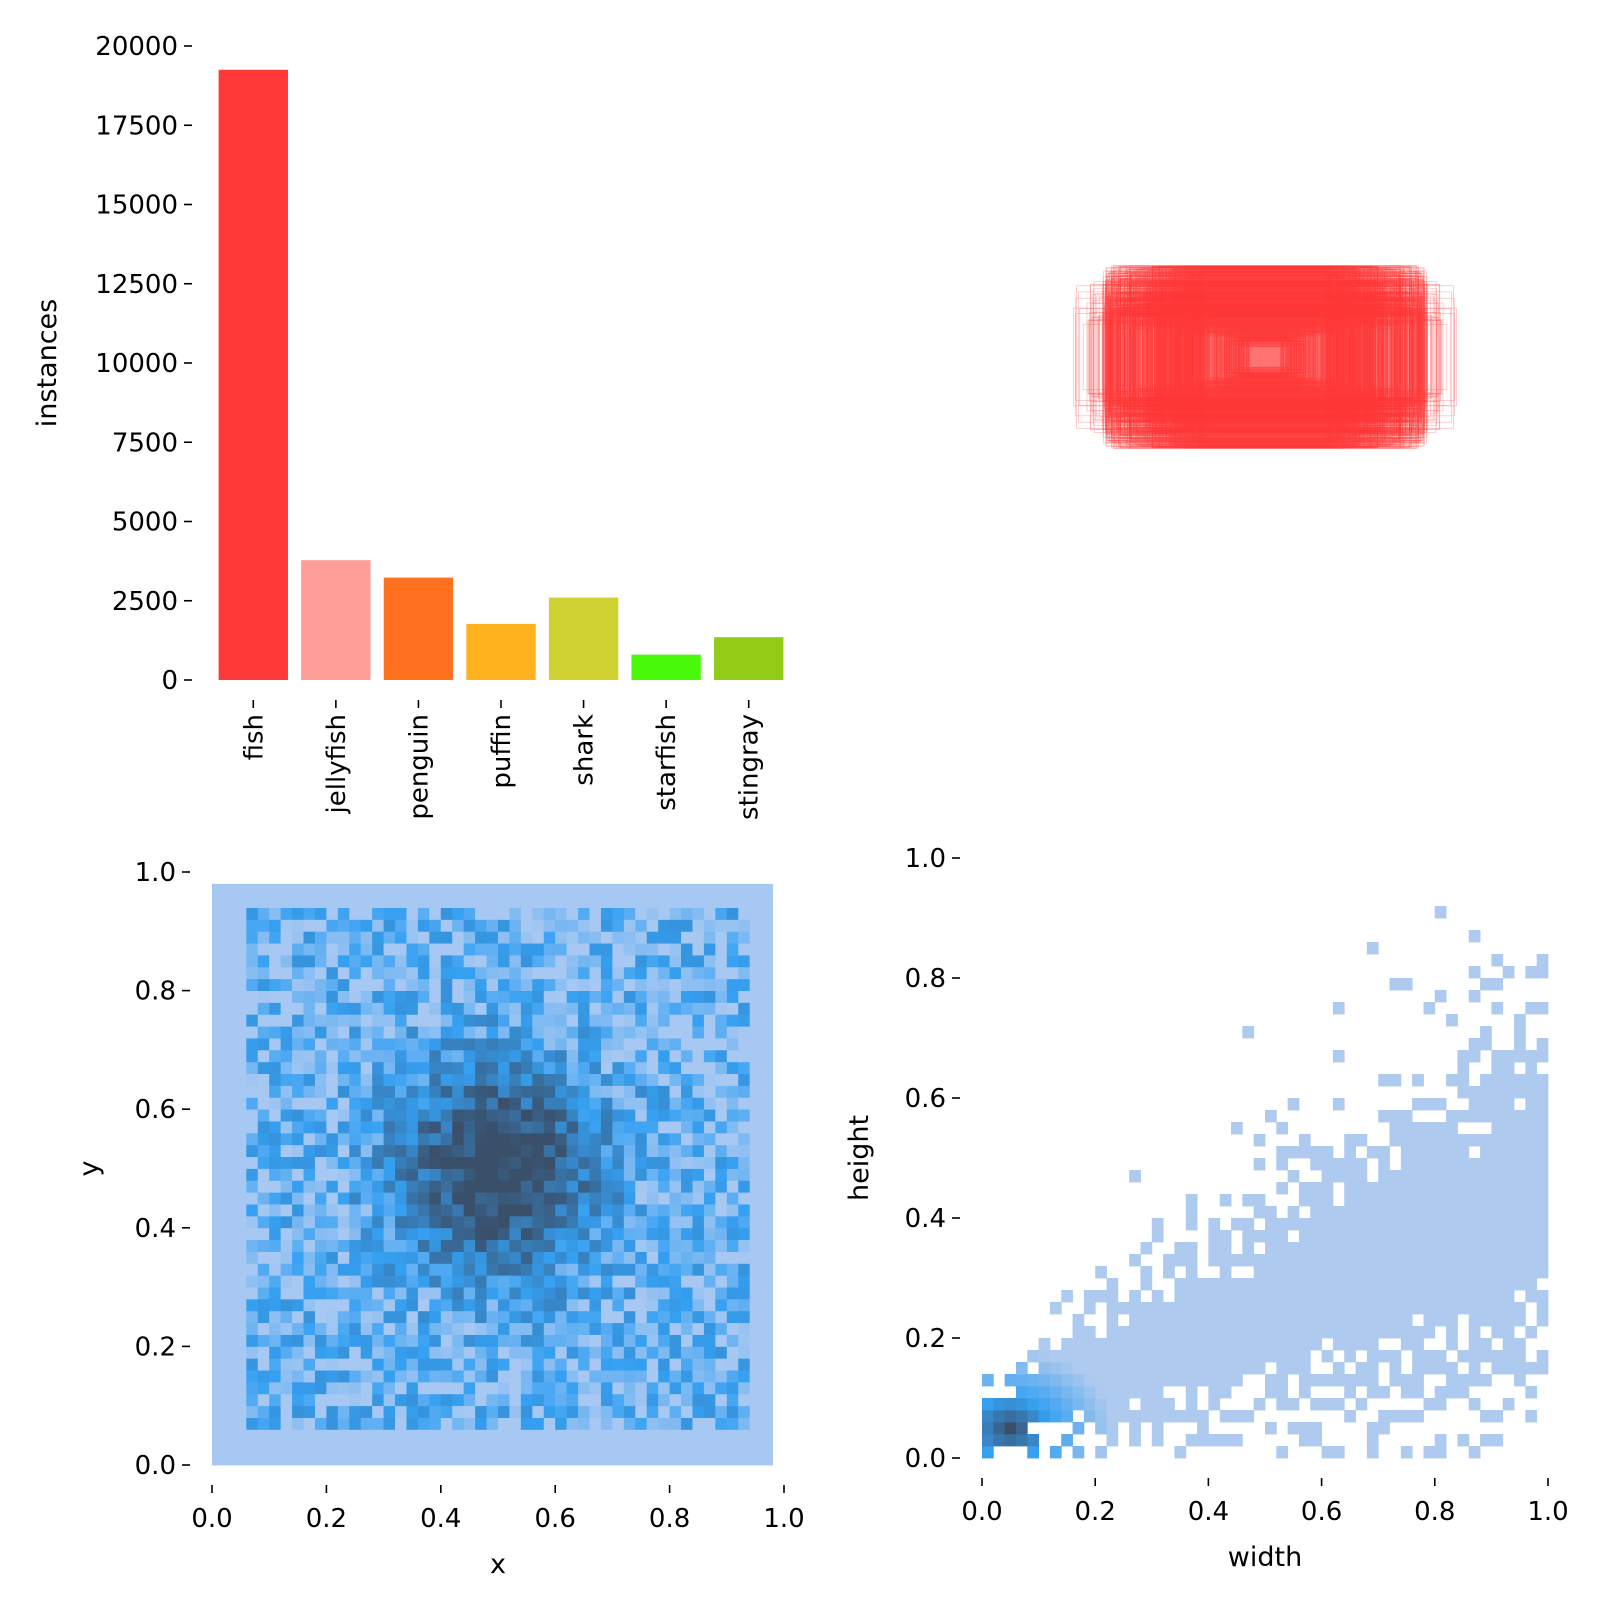 Image resolution: width=1600 pixels, height=1600 pixels. I want to click on box-outline, so click(1265, 357).